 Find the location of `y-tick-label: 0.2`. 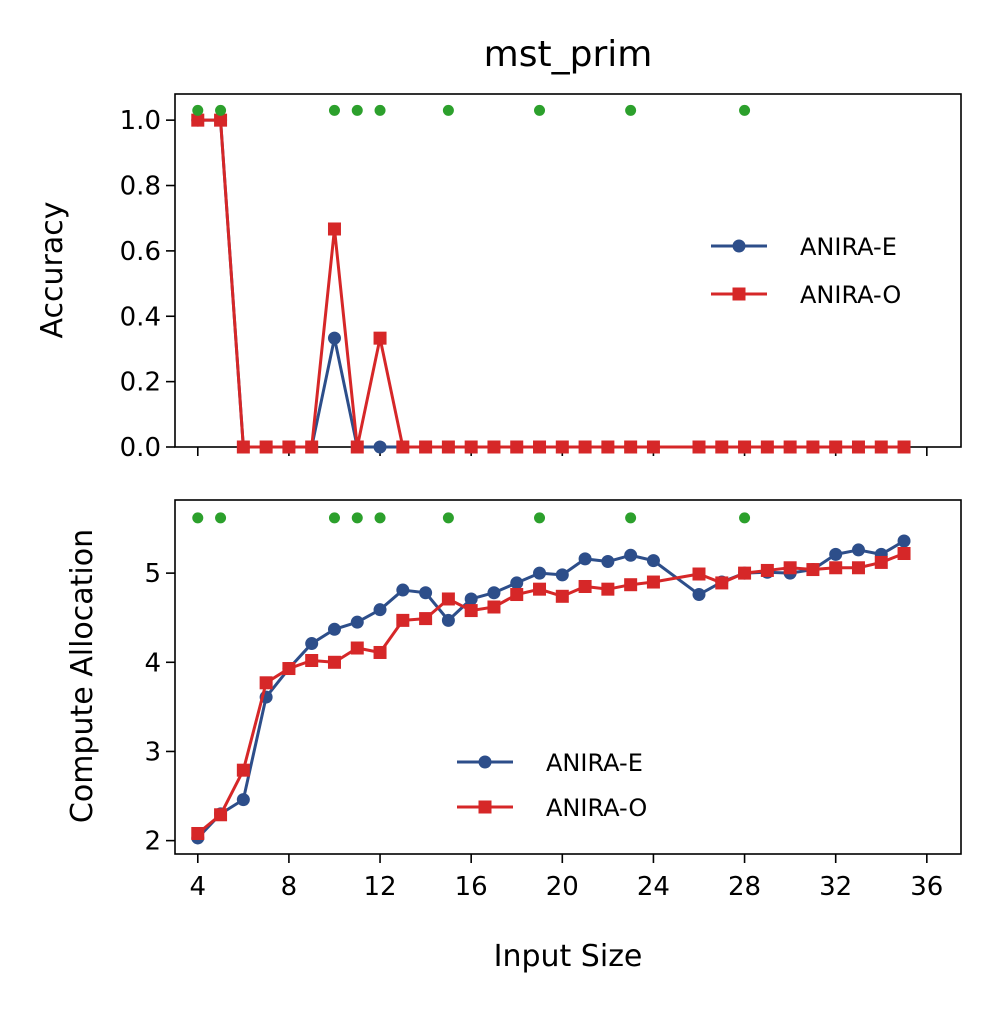

y-tick-label: 0.2 is located at coordinates (140, 383).